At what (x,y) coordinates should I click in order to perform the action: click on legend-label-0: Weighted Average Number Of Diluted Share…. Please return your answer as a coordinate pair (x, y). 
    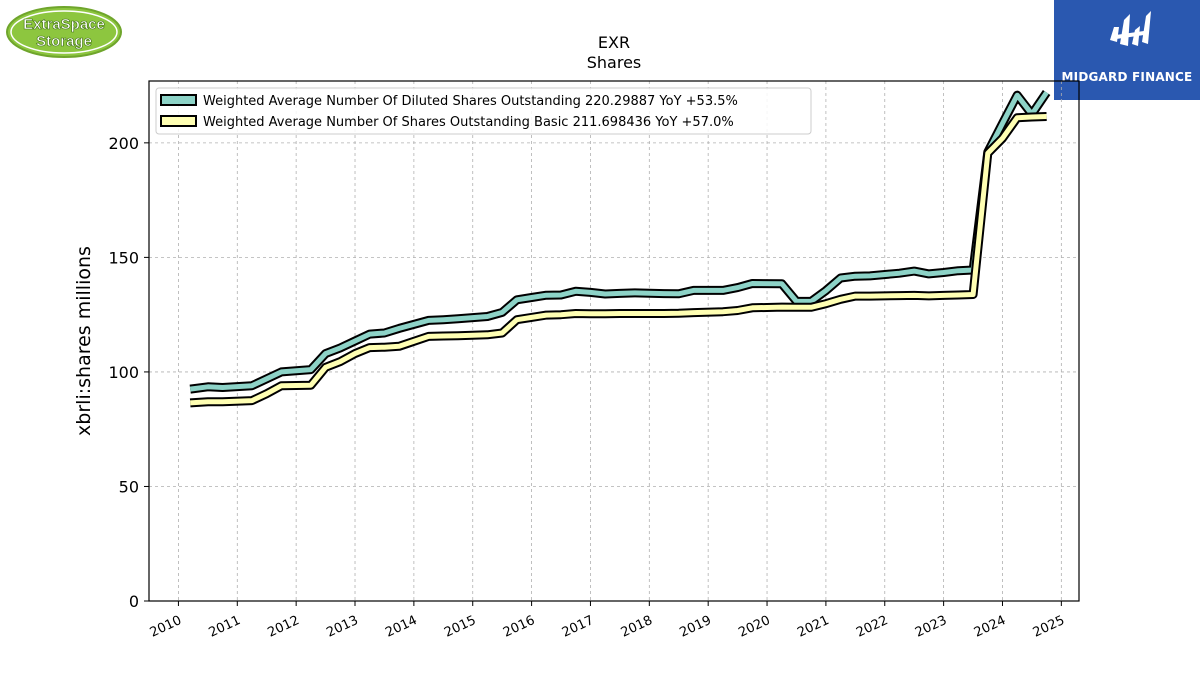
    Looking at the image, I should click on (470, 101).